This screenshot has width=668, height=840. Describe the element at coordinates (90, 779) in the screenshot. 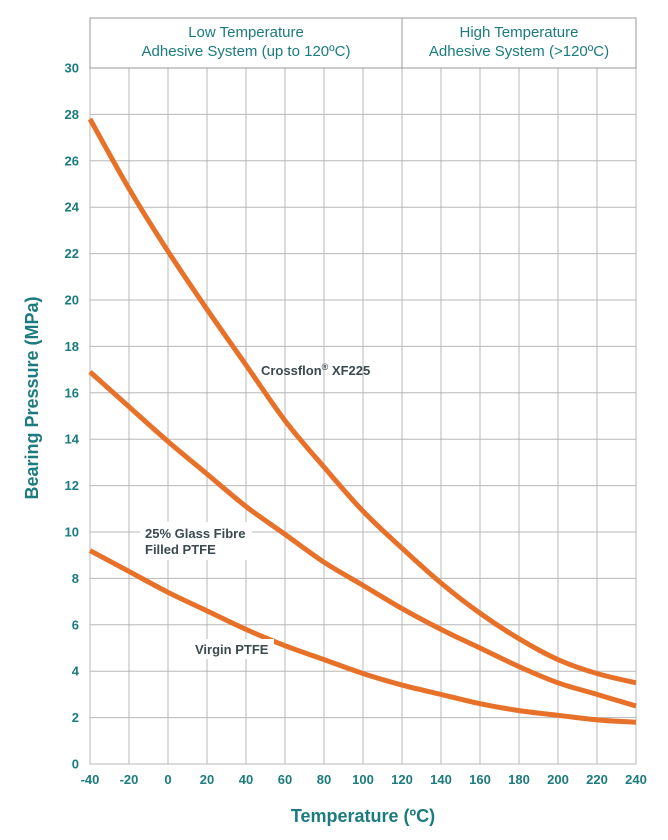

I see `x-tick-label: -40` at that location.